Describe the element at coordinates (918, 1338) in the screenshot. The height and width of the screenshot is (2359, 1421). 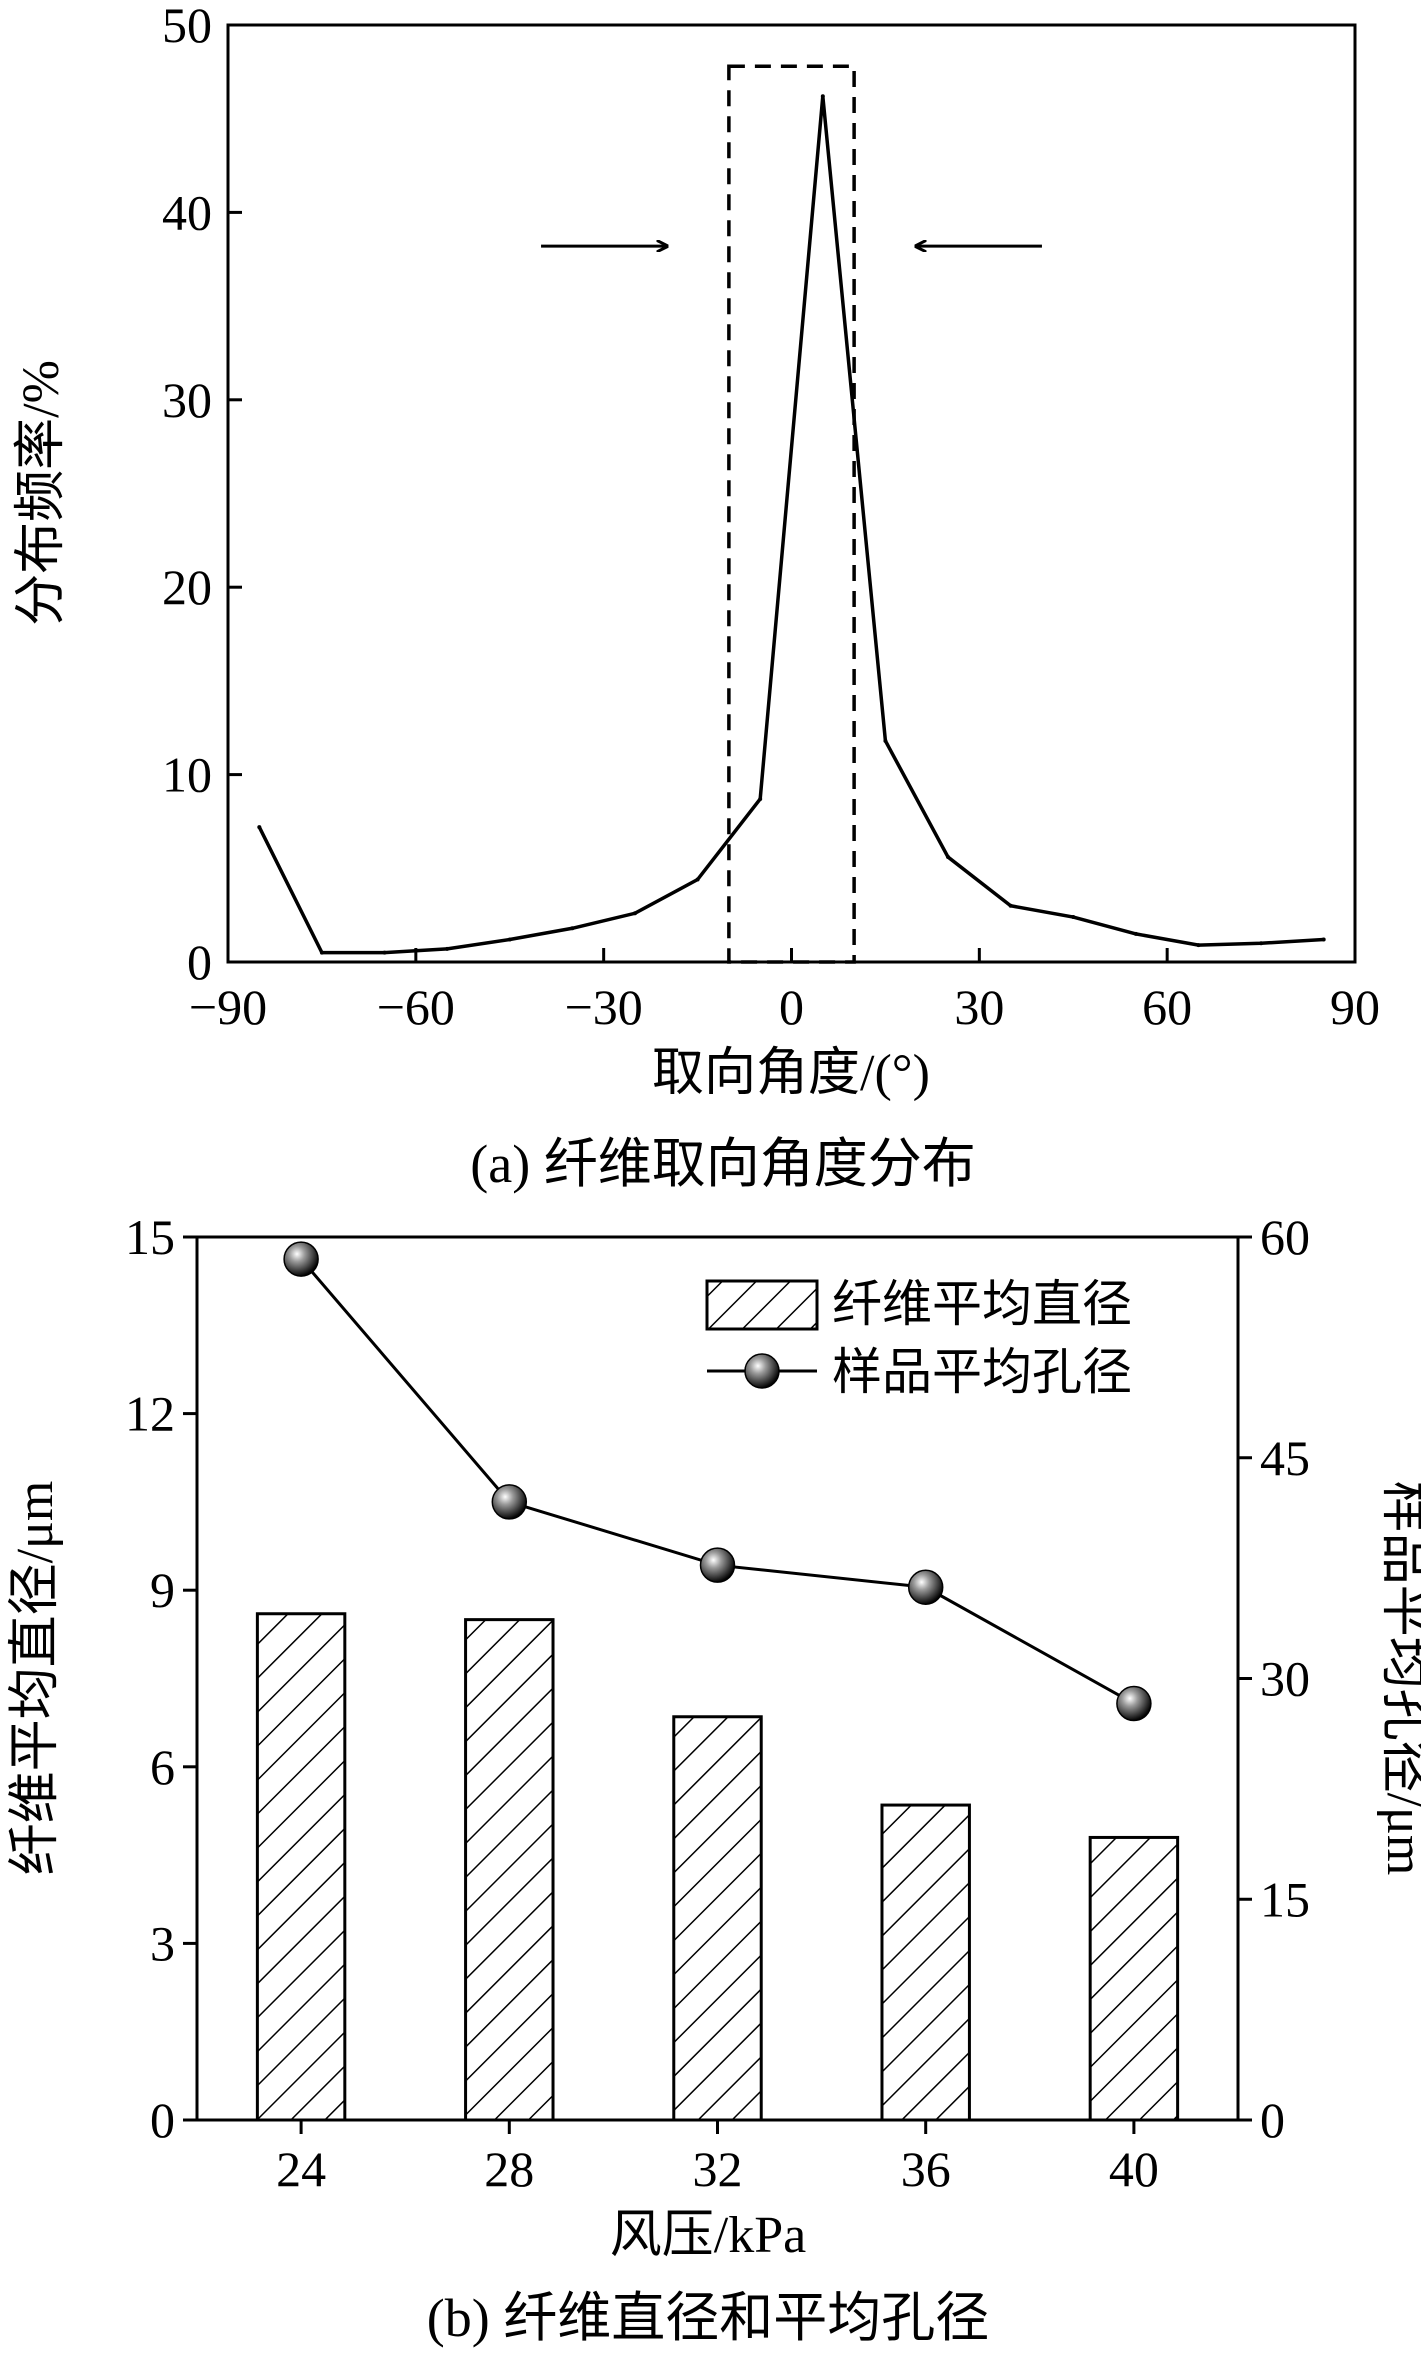
I see `chart-b-legend: 纤维平均直径 样品平均孔径` at that location.